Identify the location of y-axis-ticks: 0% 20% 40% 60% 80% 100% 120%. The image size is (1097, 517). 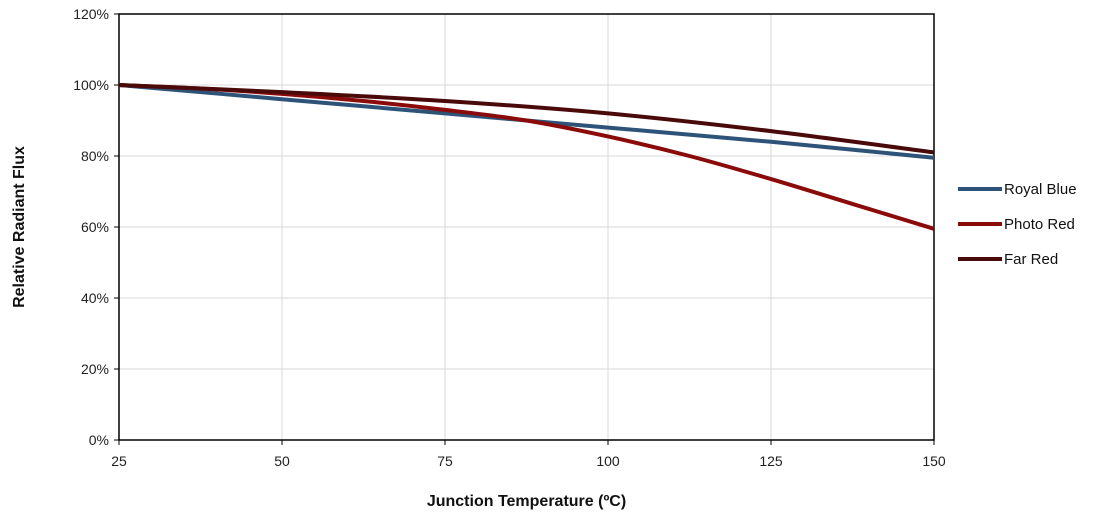
(96, 227).